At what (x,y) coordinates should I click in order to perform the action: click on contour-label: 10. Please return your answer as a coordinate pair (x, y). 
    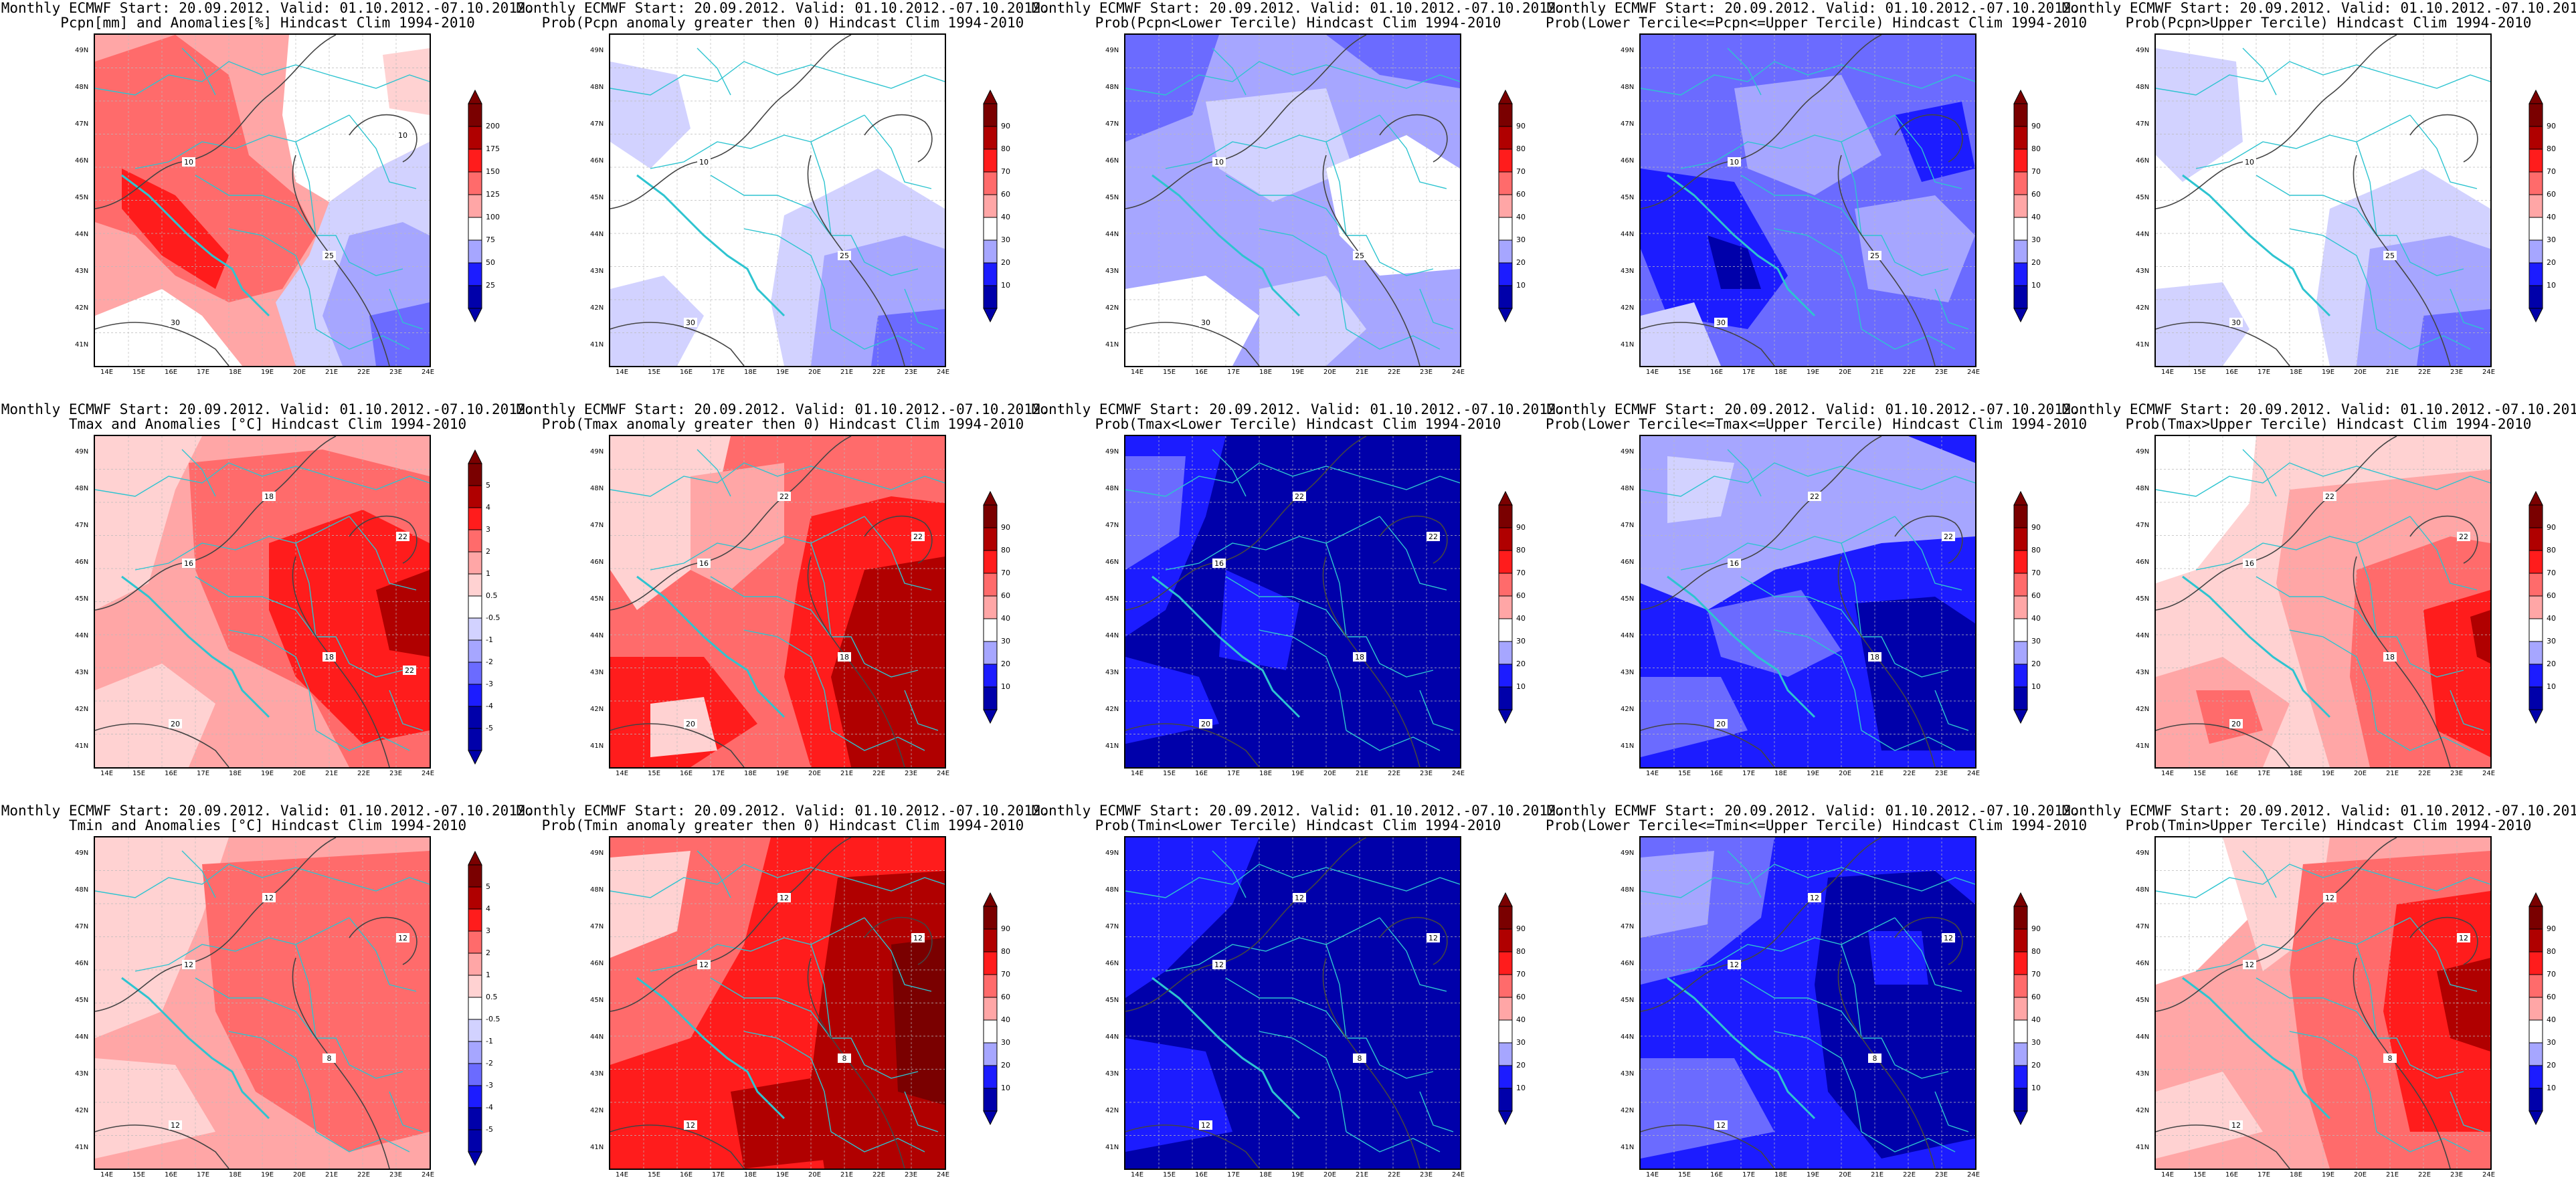
    Looking at the image, I should click on (2249, 162).